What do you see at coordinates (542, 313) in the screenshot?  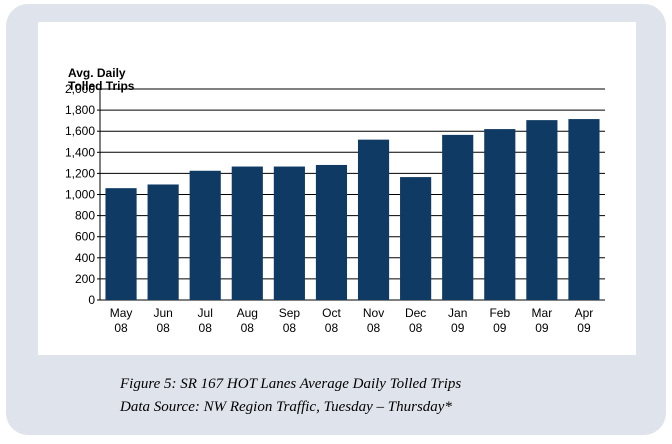 I see `x-tick-label-line: Mar` at bounding box center [542, 313].